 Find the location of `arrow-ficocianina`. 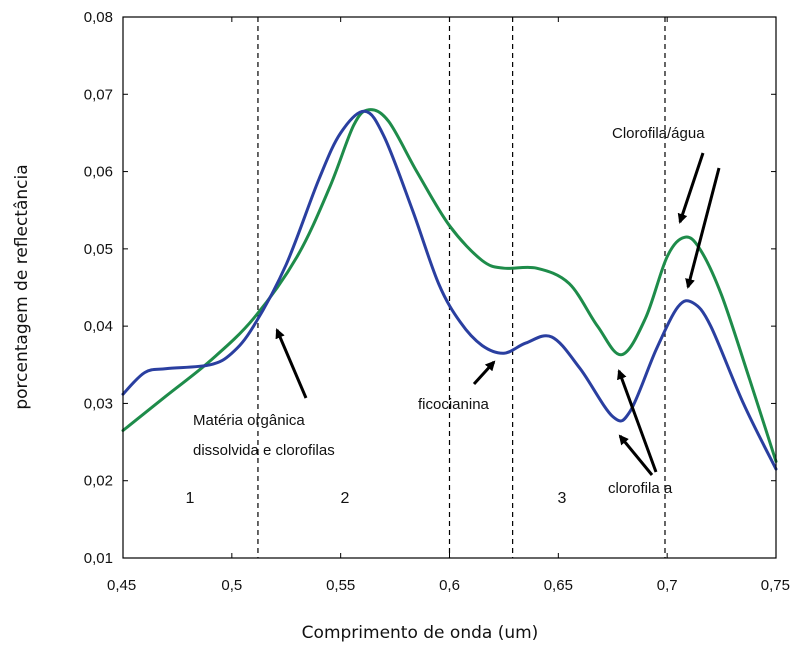

arrow-ficocianina is located at coordinates (484, 373).